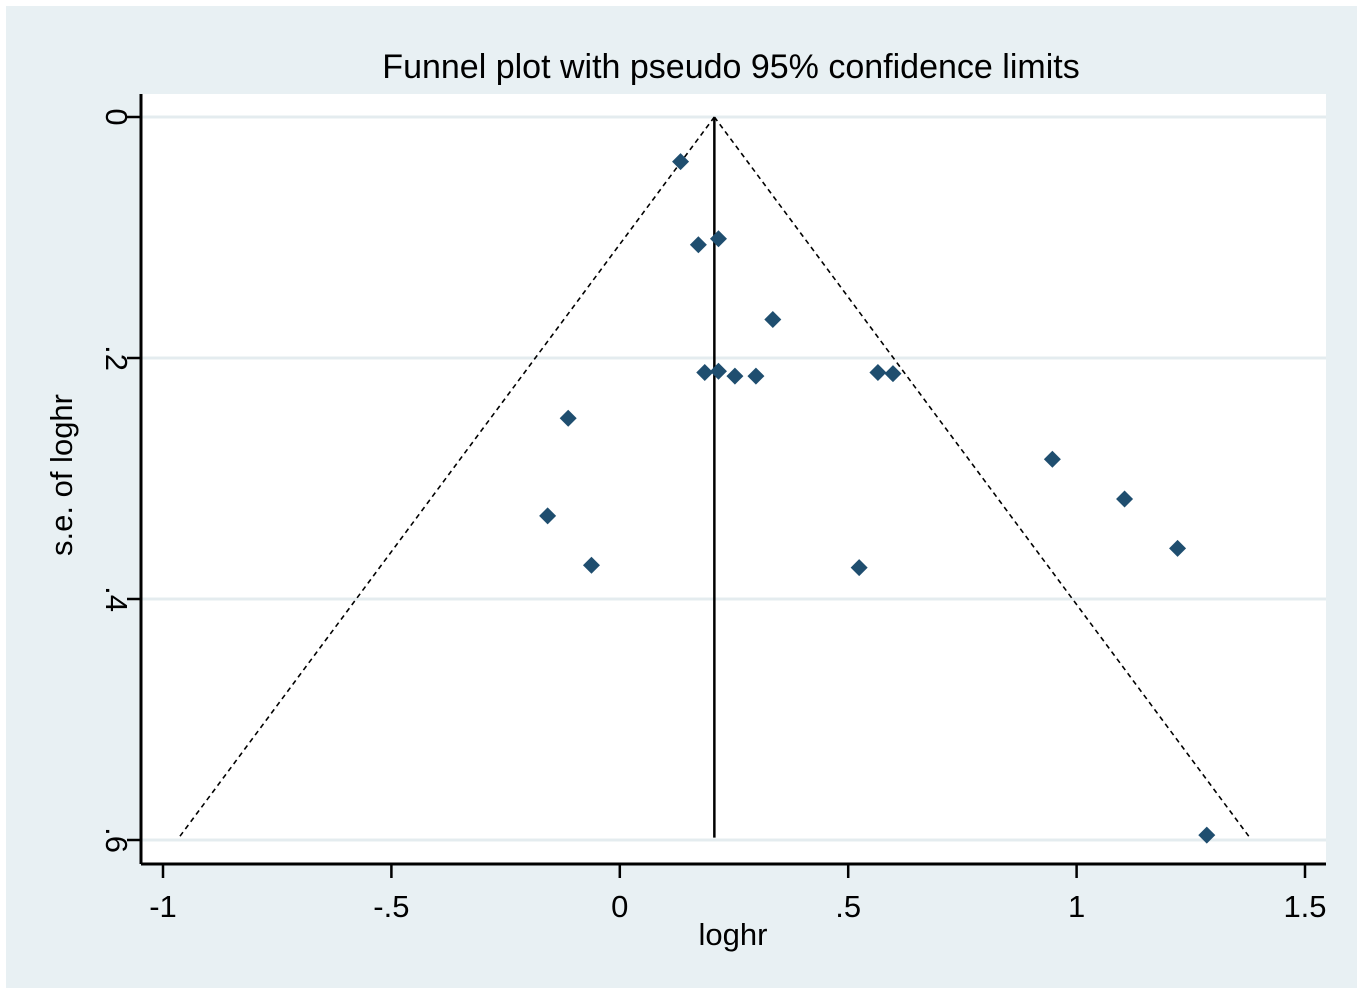  I want to click on y-tick-label-2: .4, so click(116, 599).